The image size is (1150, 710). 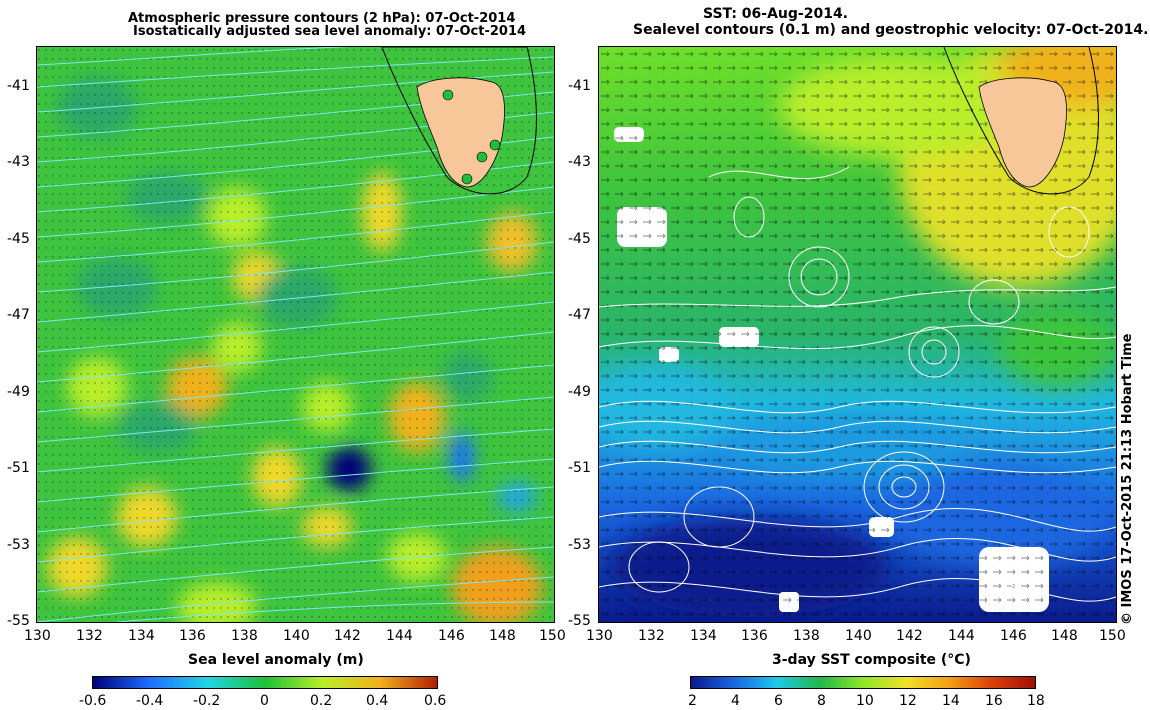 What do you see at coordinates (651, 636) in the screenshot?
I see `right-x-tick: 132` at bounding box center [651, 636].